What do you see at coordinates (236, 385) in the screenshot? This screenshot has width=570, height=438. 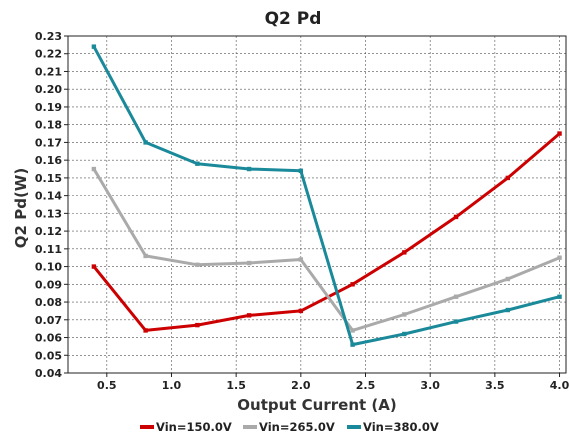 I see `x-tick-label-2: 1.5` at bounding box center [236, 385].